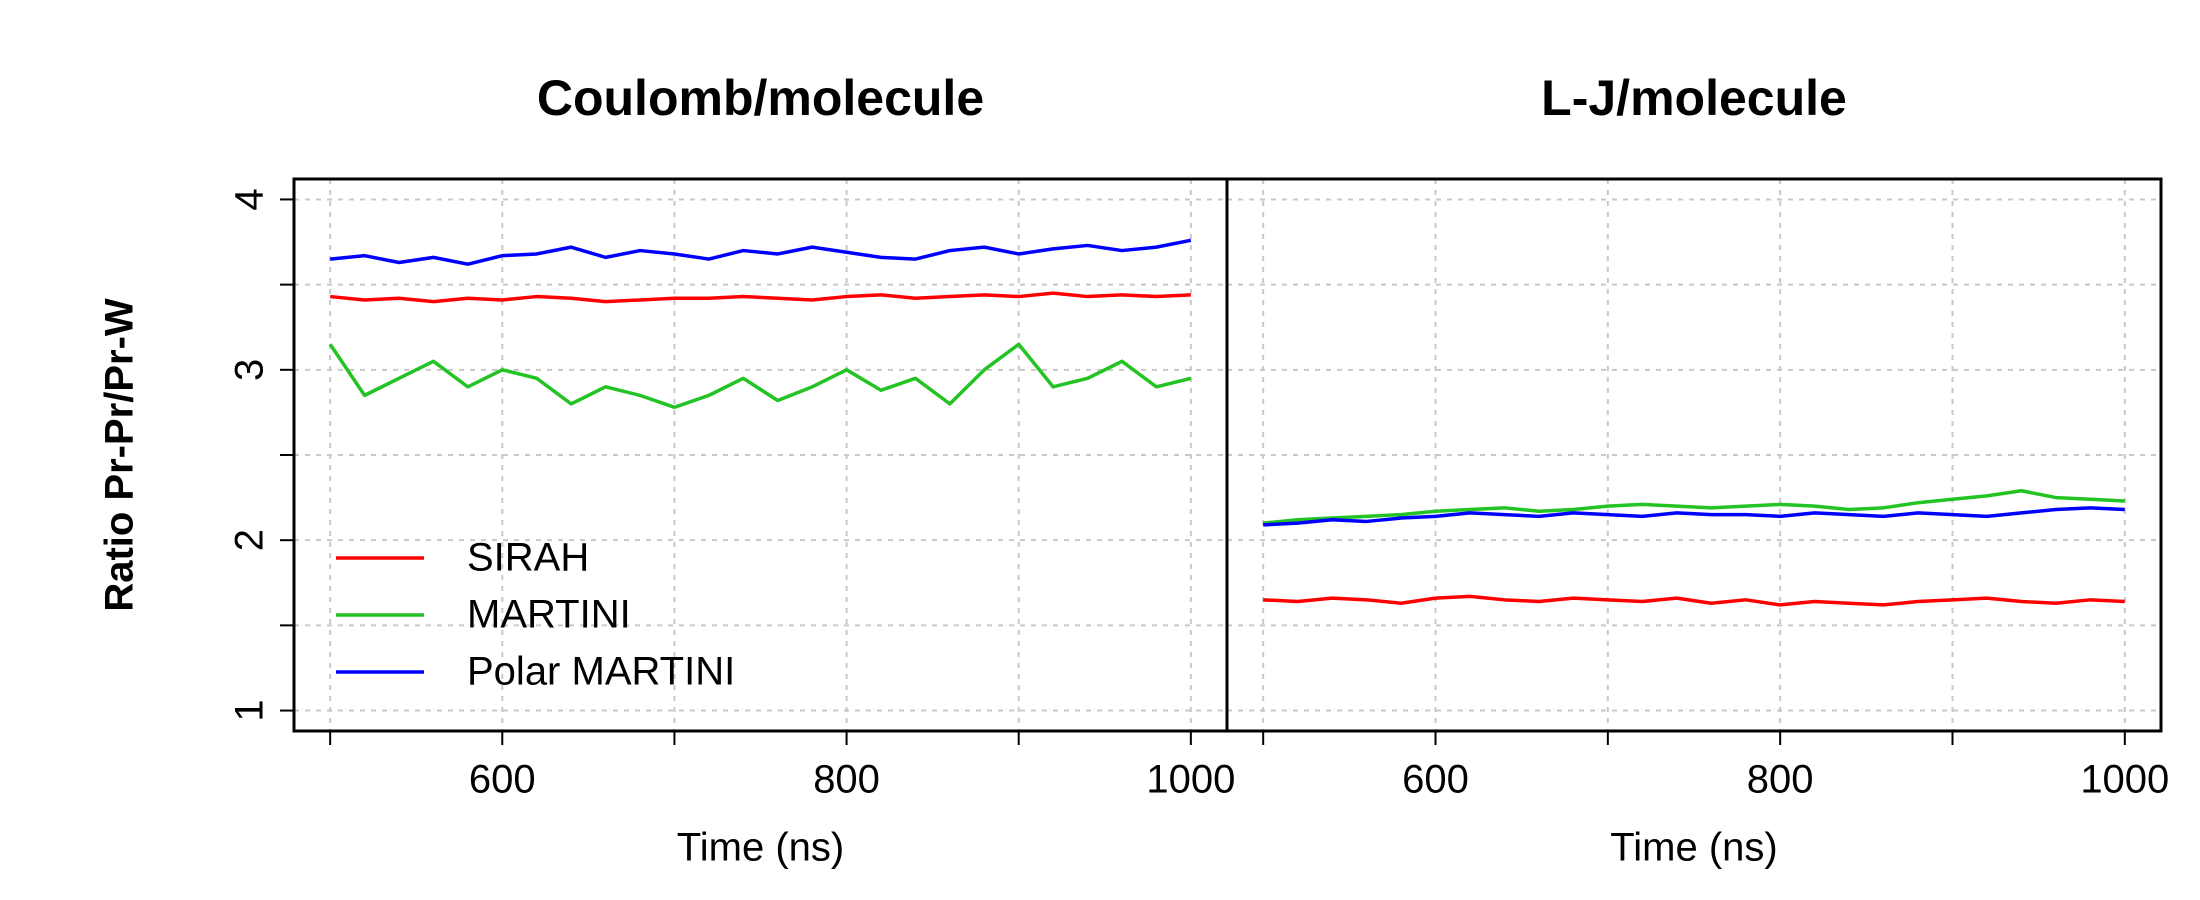  I want to click on legend-label: SIRAH, so click(528, 558).